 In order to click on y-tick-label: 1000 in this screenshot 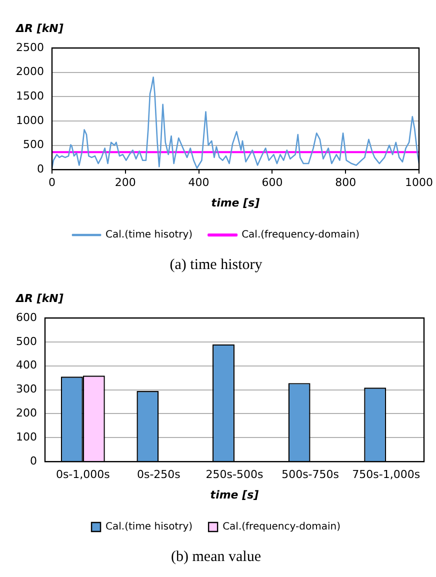, I will do `click(30, 120)`.